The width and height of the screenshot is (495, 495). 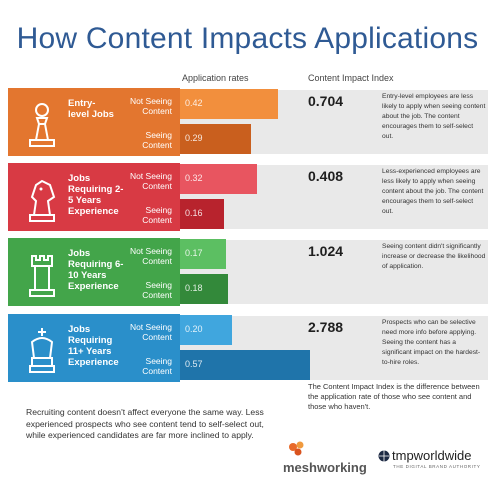 I want to click on page-title: How Content Impacts Applications, so click(x=247, y=38).